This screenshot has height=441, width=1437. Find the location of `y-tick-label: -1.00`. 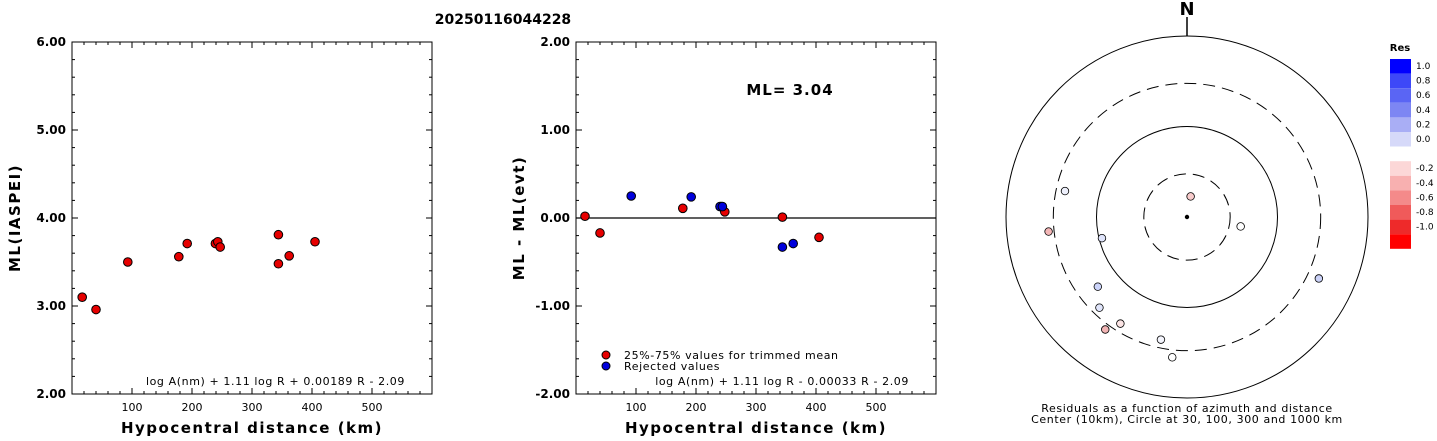

y-tick-label: -1.00 is located at coordinates (552, 306).